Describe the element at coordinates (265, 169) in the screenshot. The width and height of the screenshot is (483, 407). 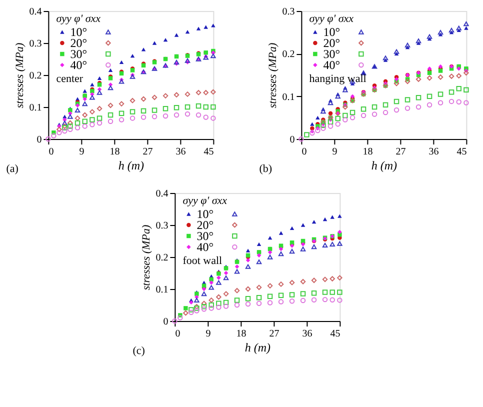
I see `text: (b)` at that location.